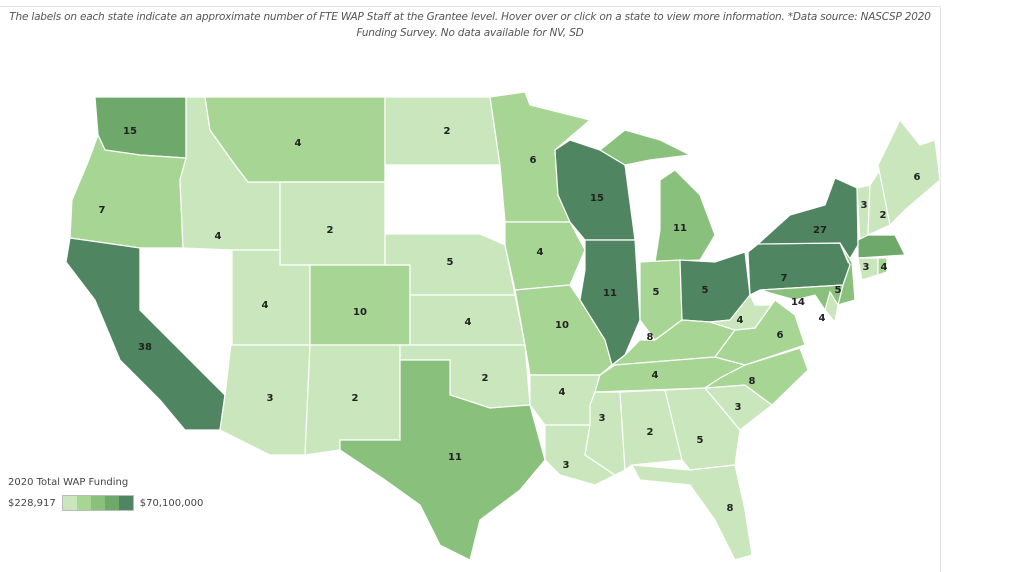 The height and width of the screenshot is (572, 1024). What do you see at coordinates (909, 172) in the screenshot?
I see `state-me` at bounding box center [909, 172].